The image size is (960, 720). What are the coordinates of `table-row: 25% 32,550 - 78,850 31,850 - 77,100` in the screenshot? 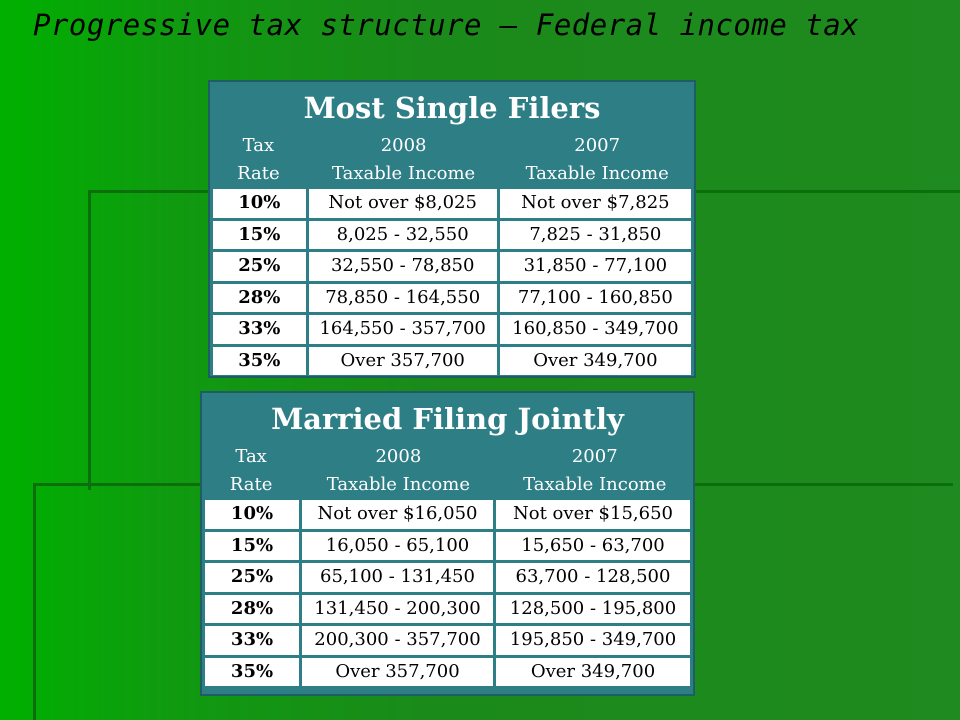 It's located at (452, 266).